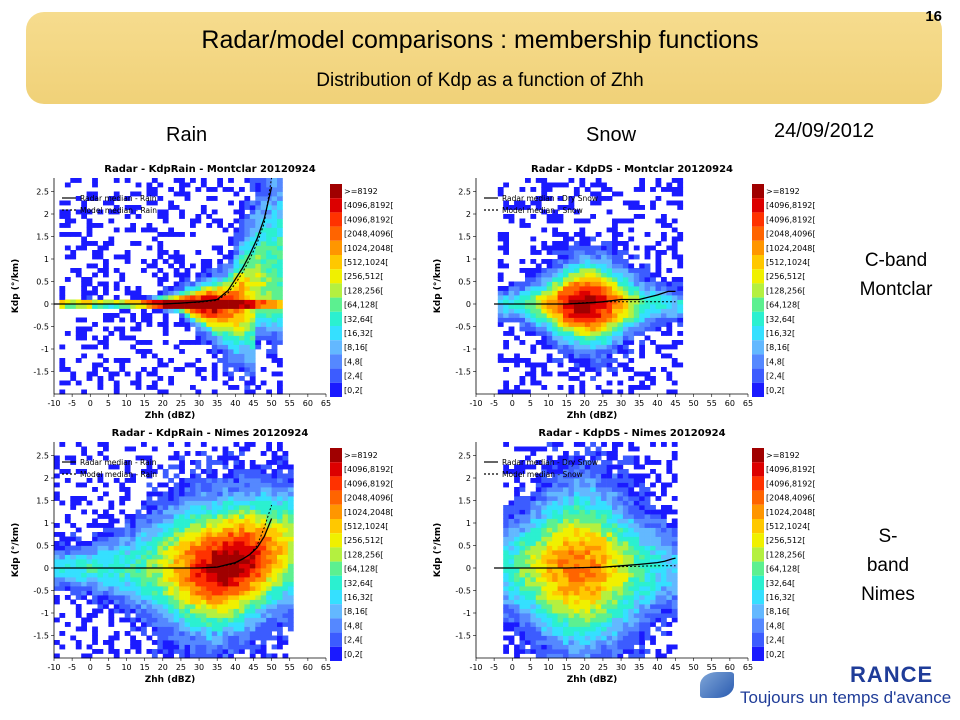 The height and width of the screenshot is (720, 960). What do you see at coordinates (45, 613) in the screenshot?
I see `y-tick-label: -1` at bounding box center [45, 613].